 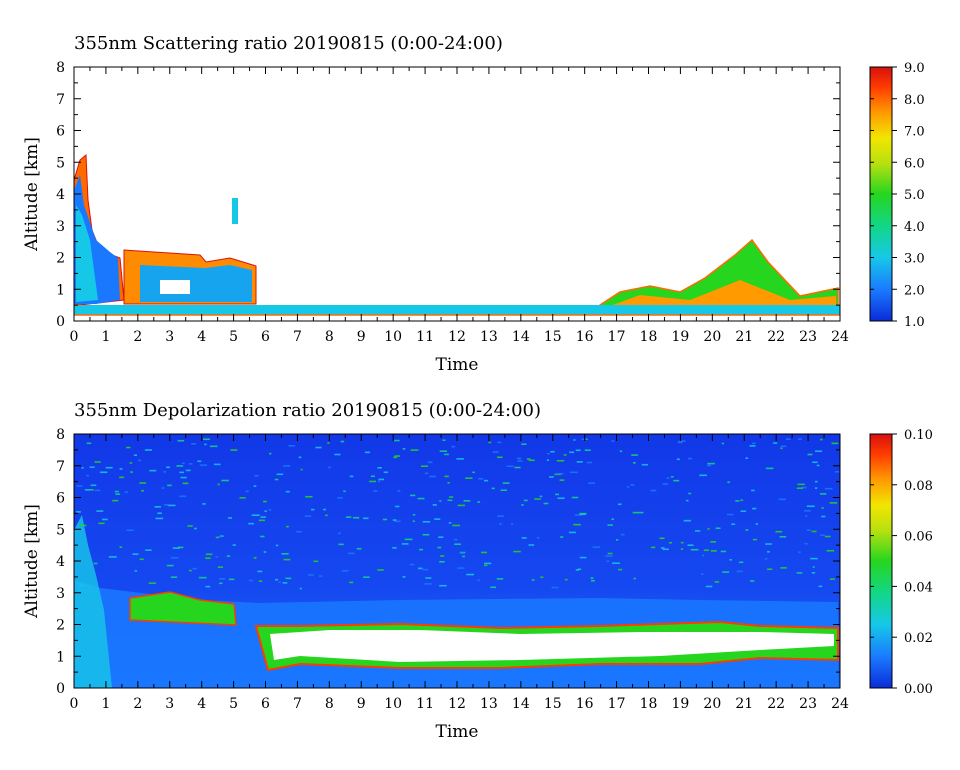 I want to click on depolarization-colorbar, so click(x=881, y=561).